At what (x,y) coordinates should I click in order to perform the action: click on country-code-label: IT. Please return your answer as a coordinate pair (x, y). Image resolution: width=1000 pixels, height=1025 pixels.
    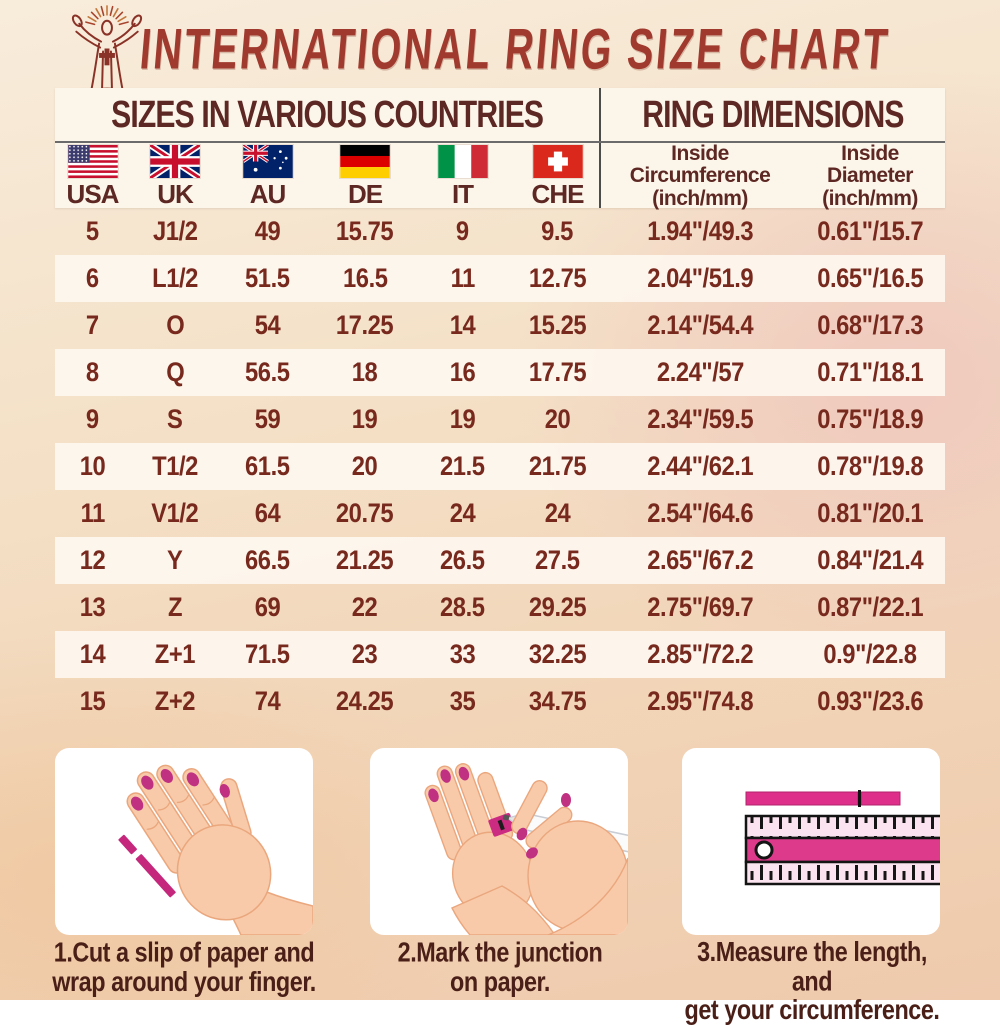
    Looking at the image, I should click on (462, 194).